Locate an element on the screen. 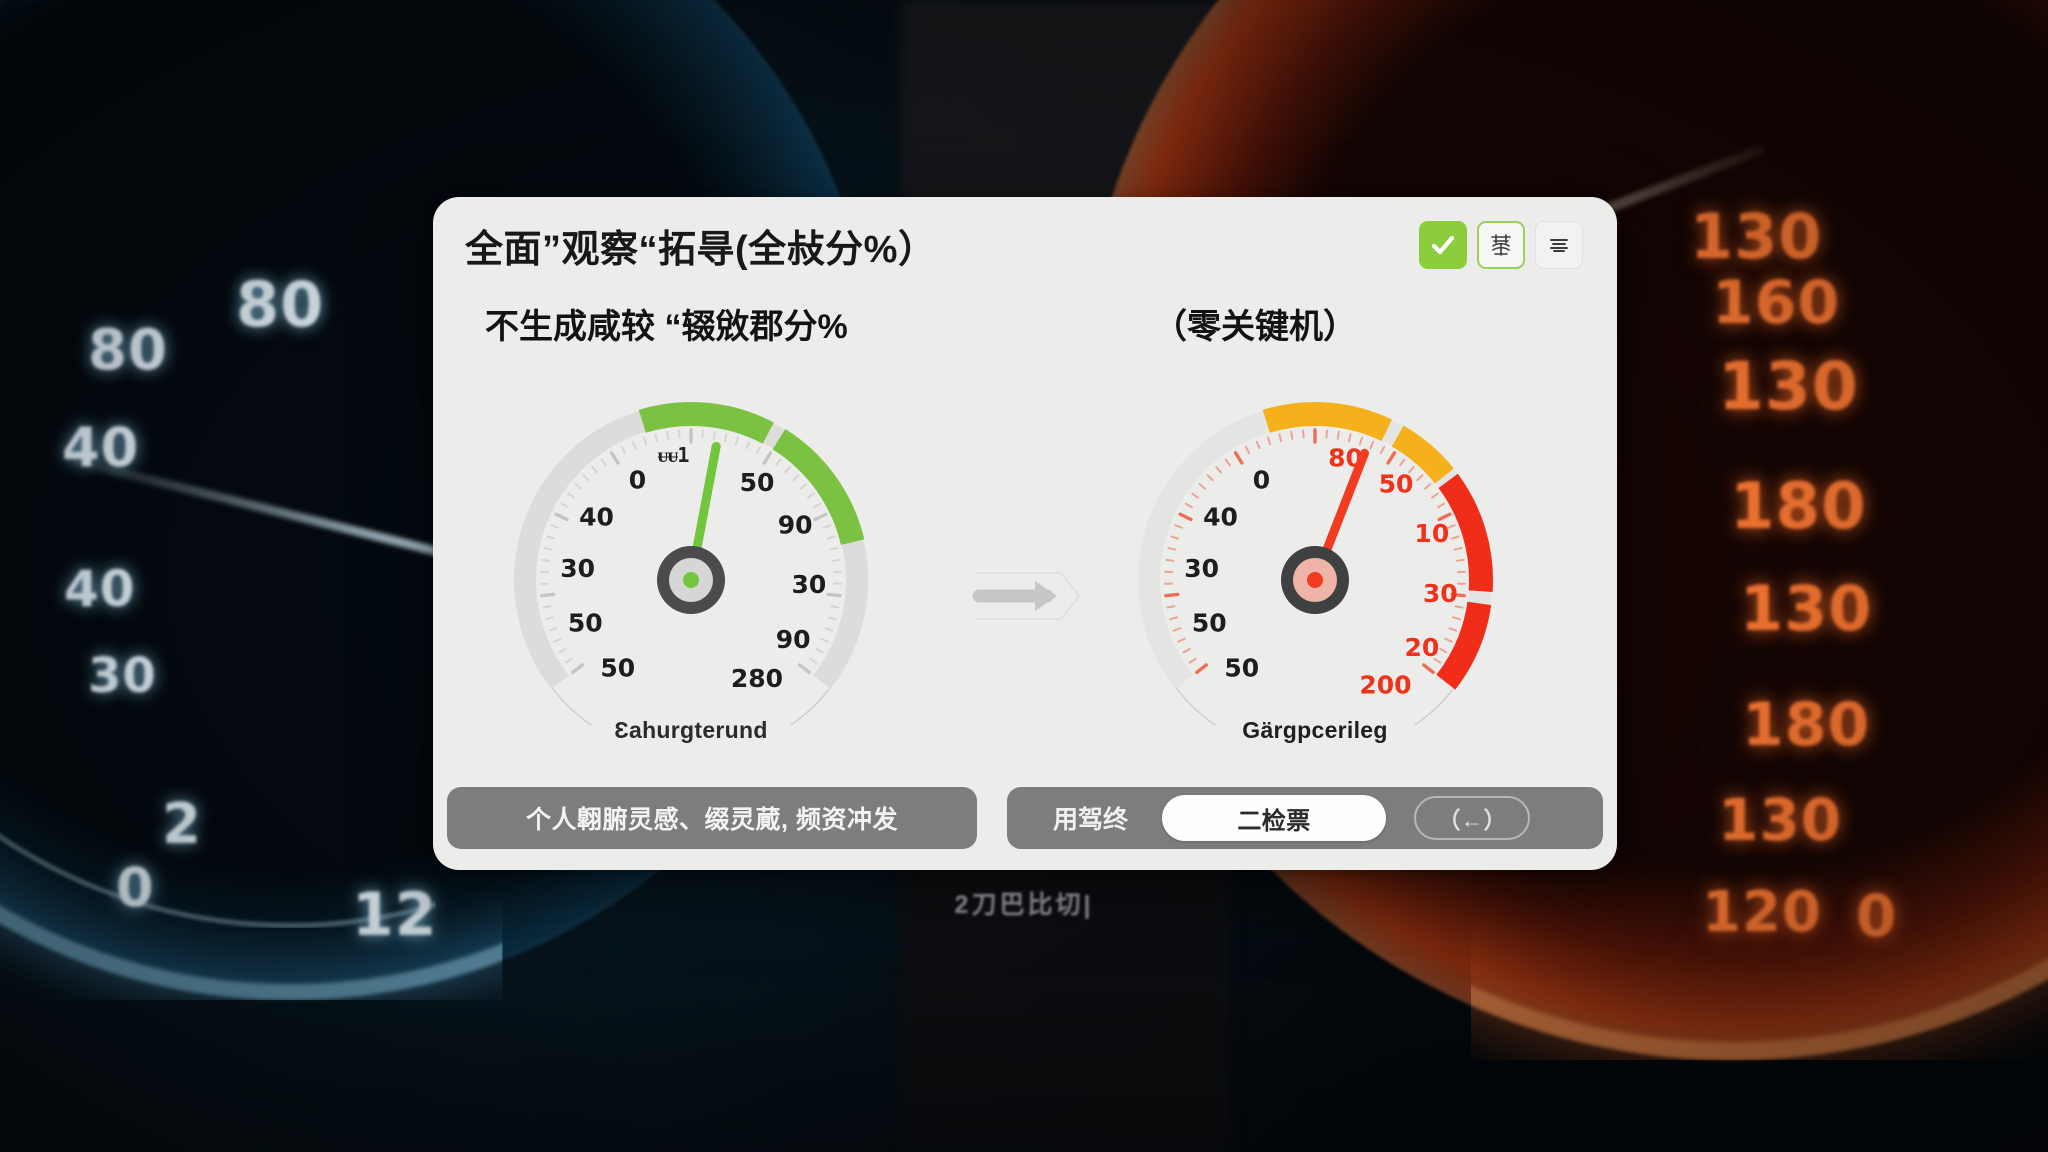  gauge-tick-label: 20 is located at coordinates (1421, 647).